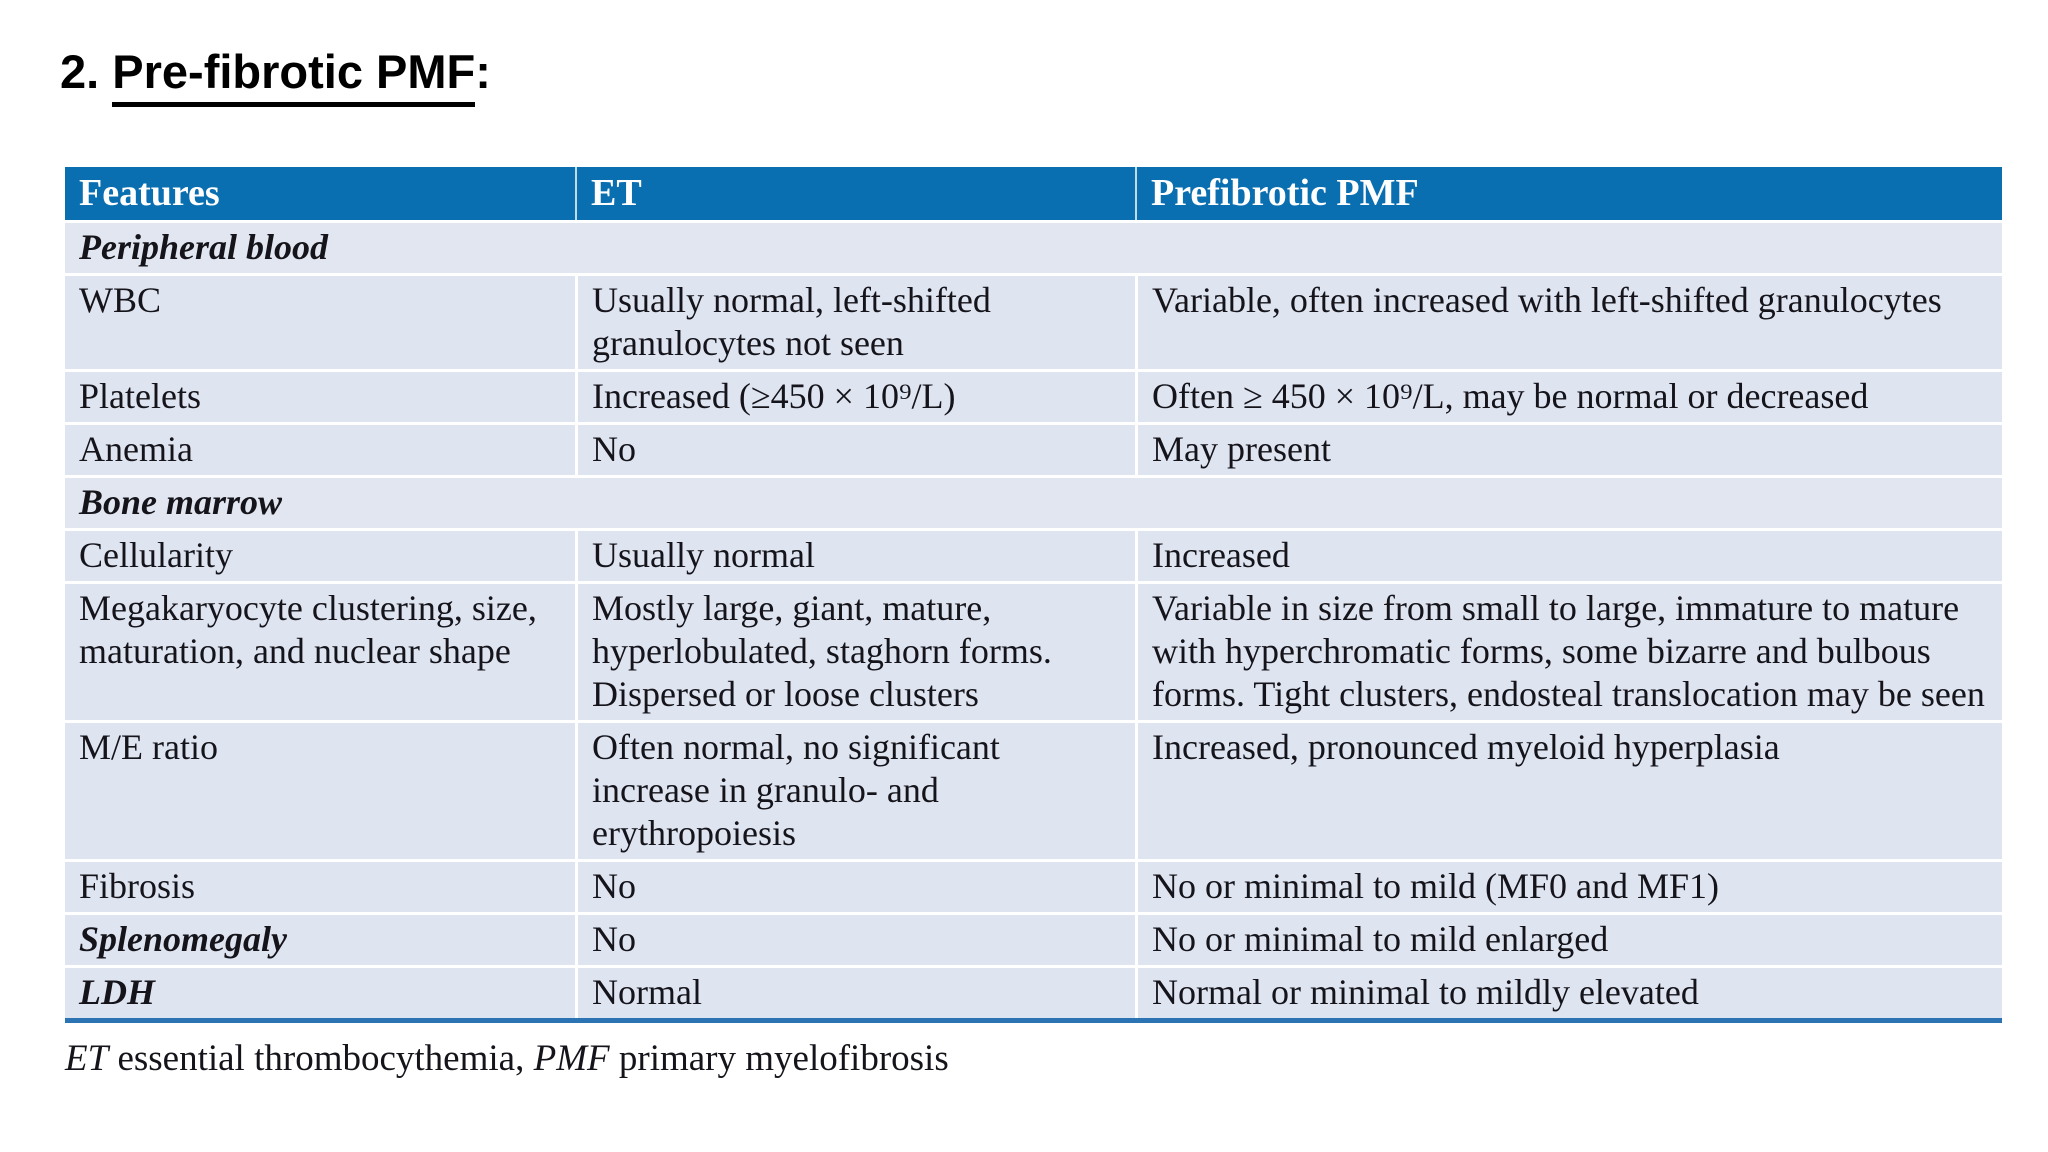 The height and width of the screenshot is (1152, 2048). Describe the element at coordinates (320, 321) in the screenshot. I see `feature-cell: WBC` at that location.